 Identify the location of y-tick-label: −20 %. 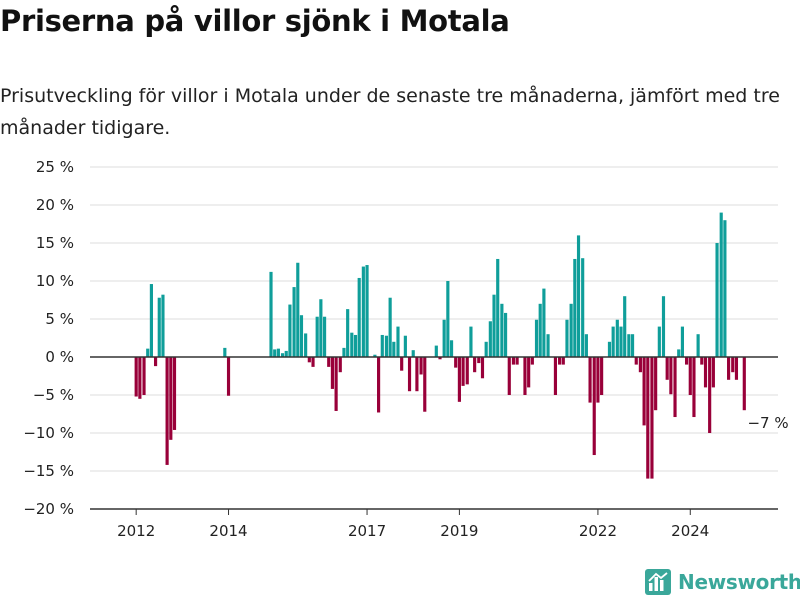
(48, 509).